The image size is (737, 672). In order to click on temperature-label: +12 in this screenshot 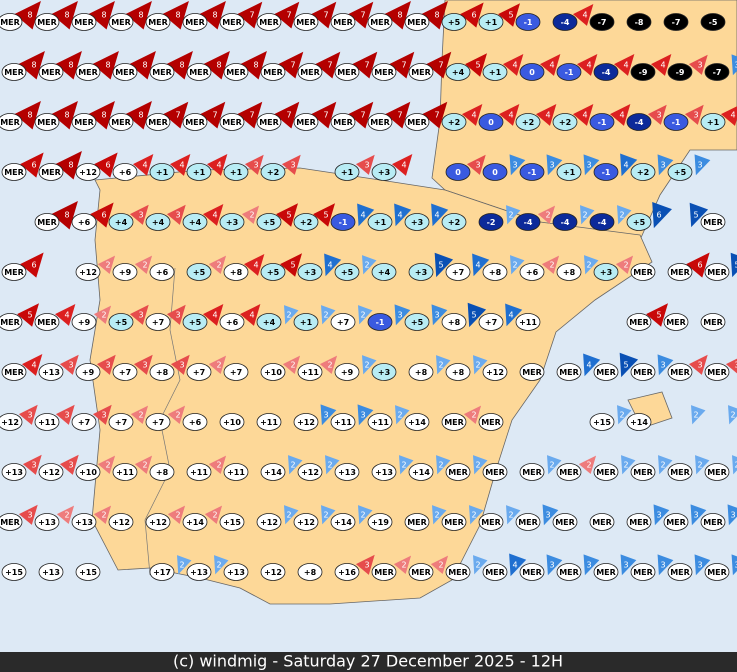, I will do `click(10, 422)`.